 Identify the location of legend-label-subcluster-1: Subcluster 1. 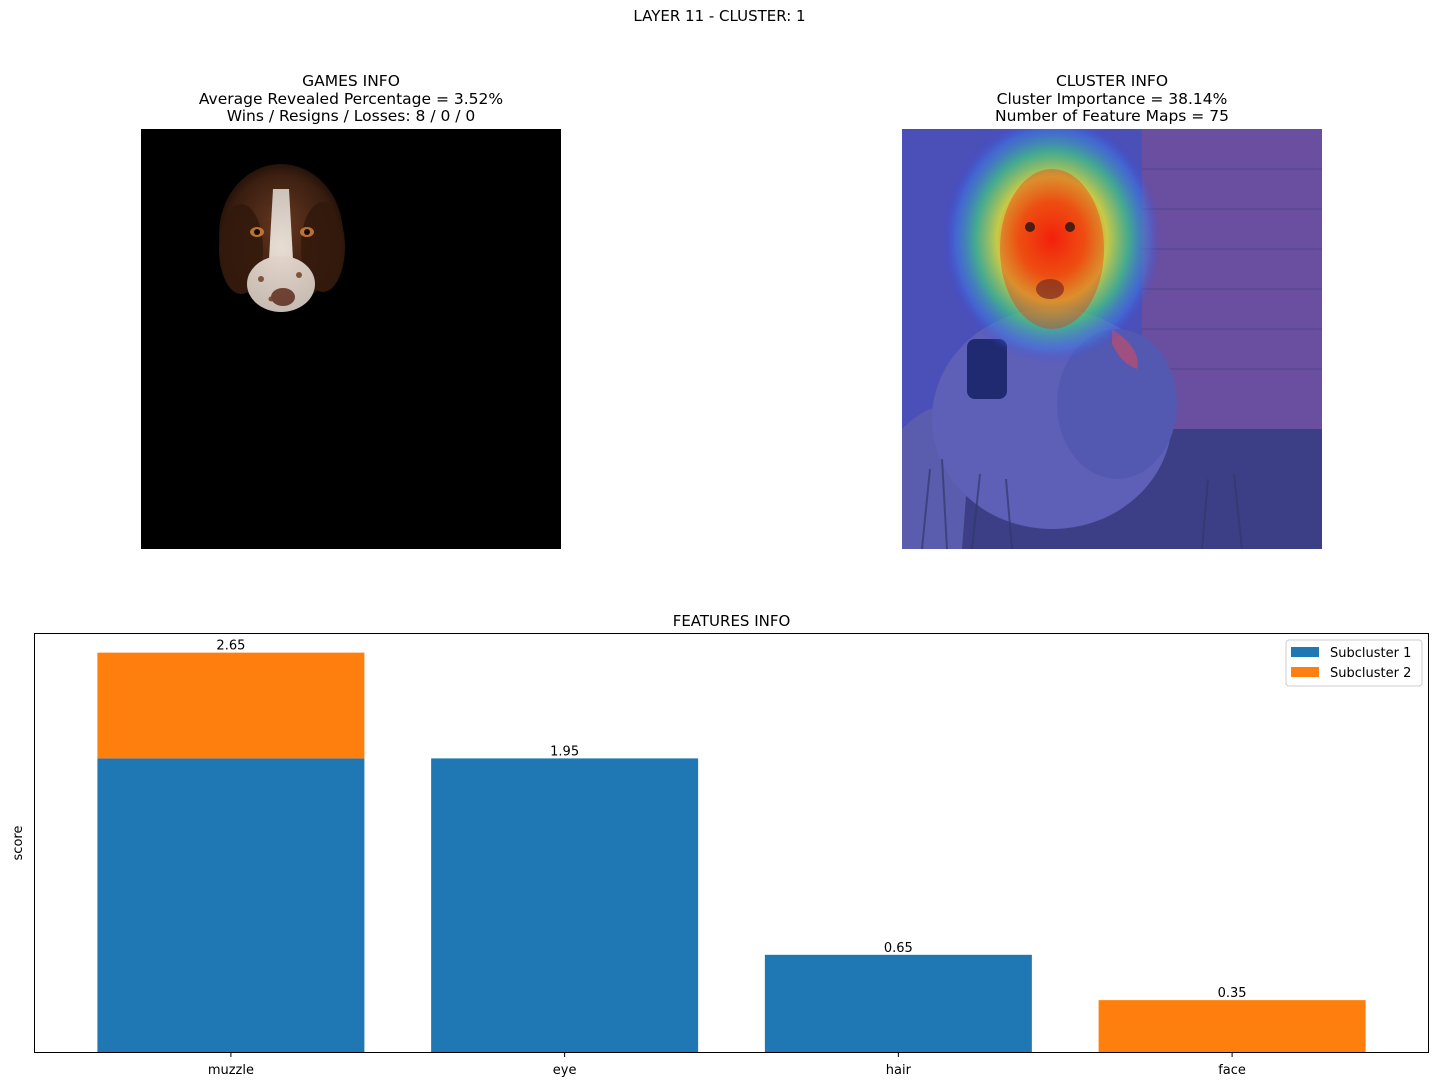
(1370, 653).